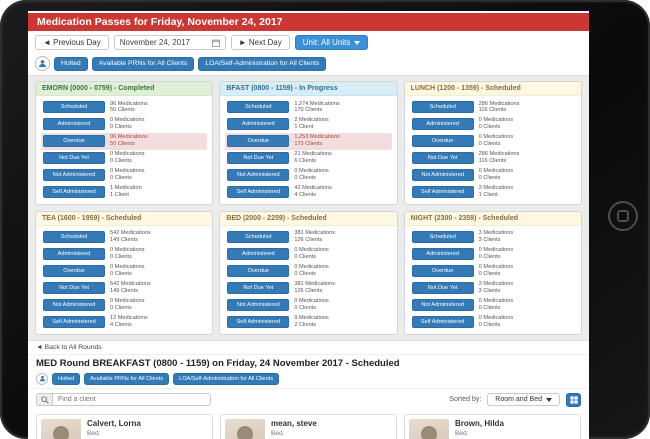 This screenshot has width=650, height=439. I want to click on loa-self-admin-button-detail: LOA/Self-Administration for All Clients, so click(226, 378).